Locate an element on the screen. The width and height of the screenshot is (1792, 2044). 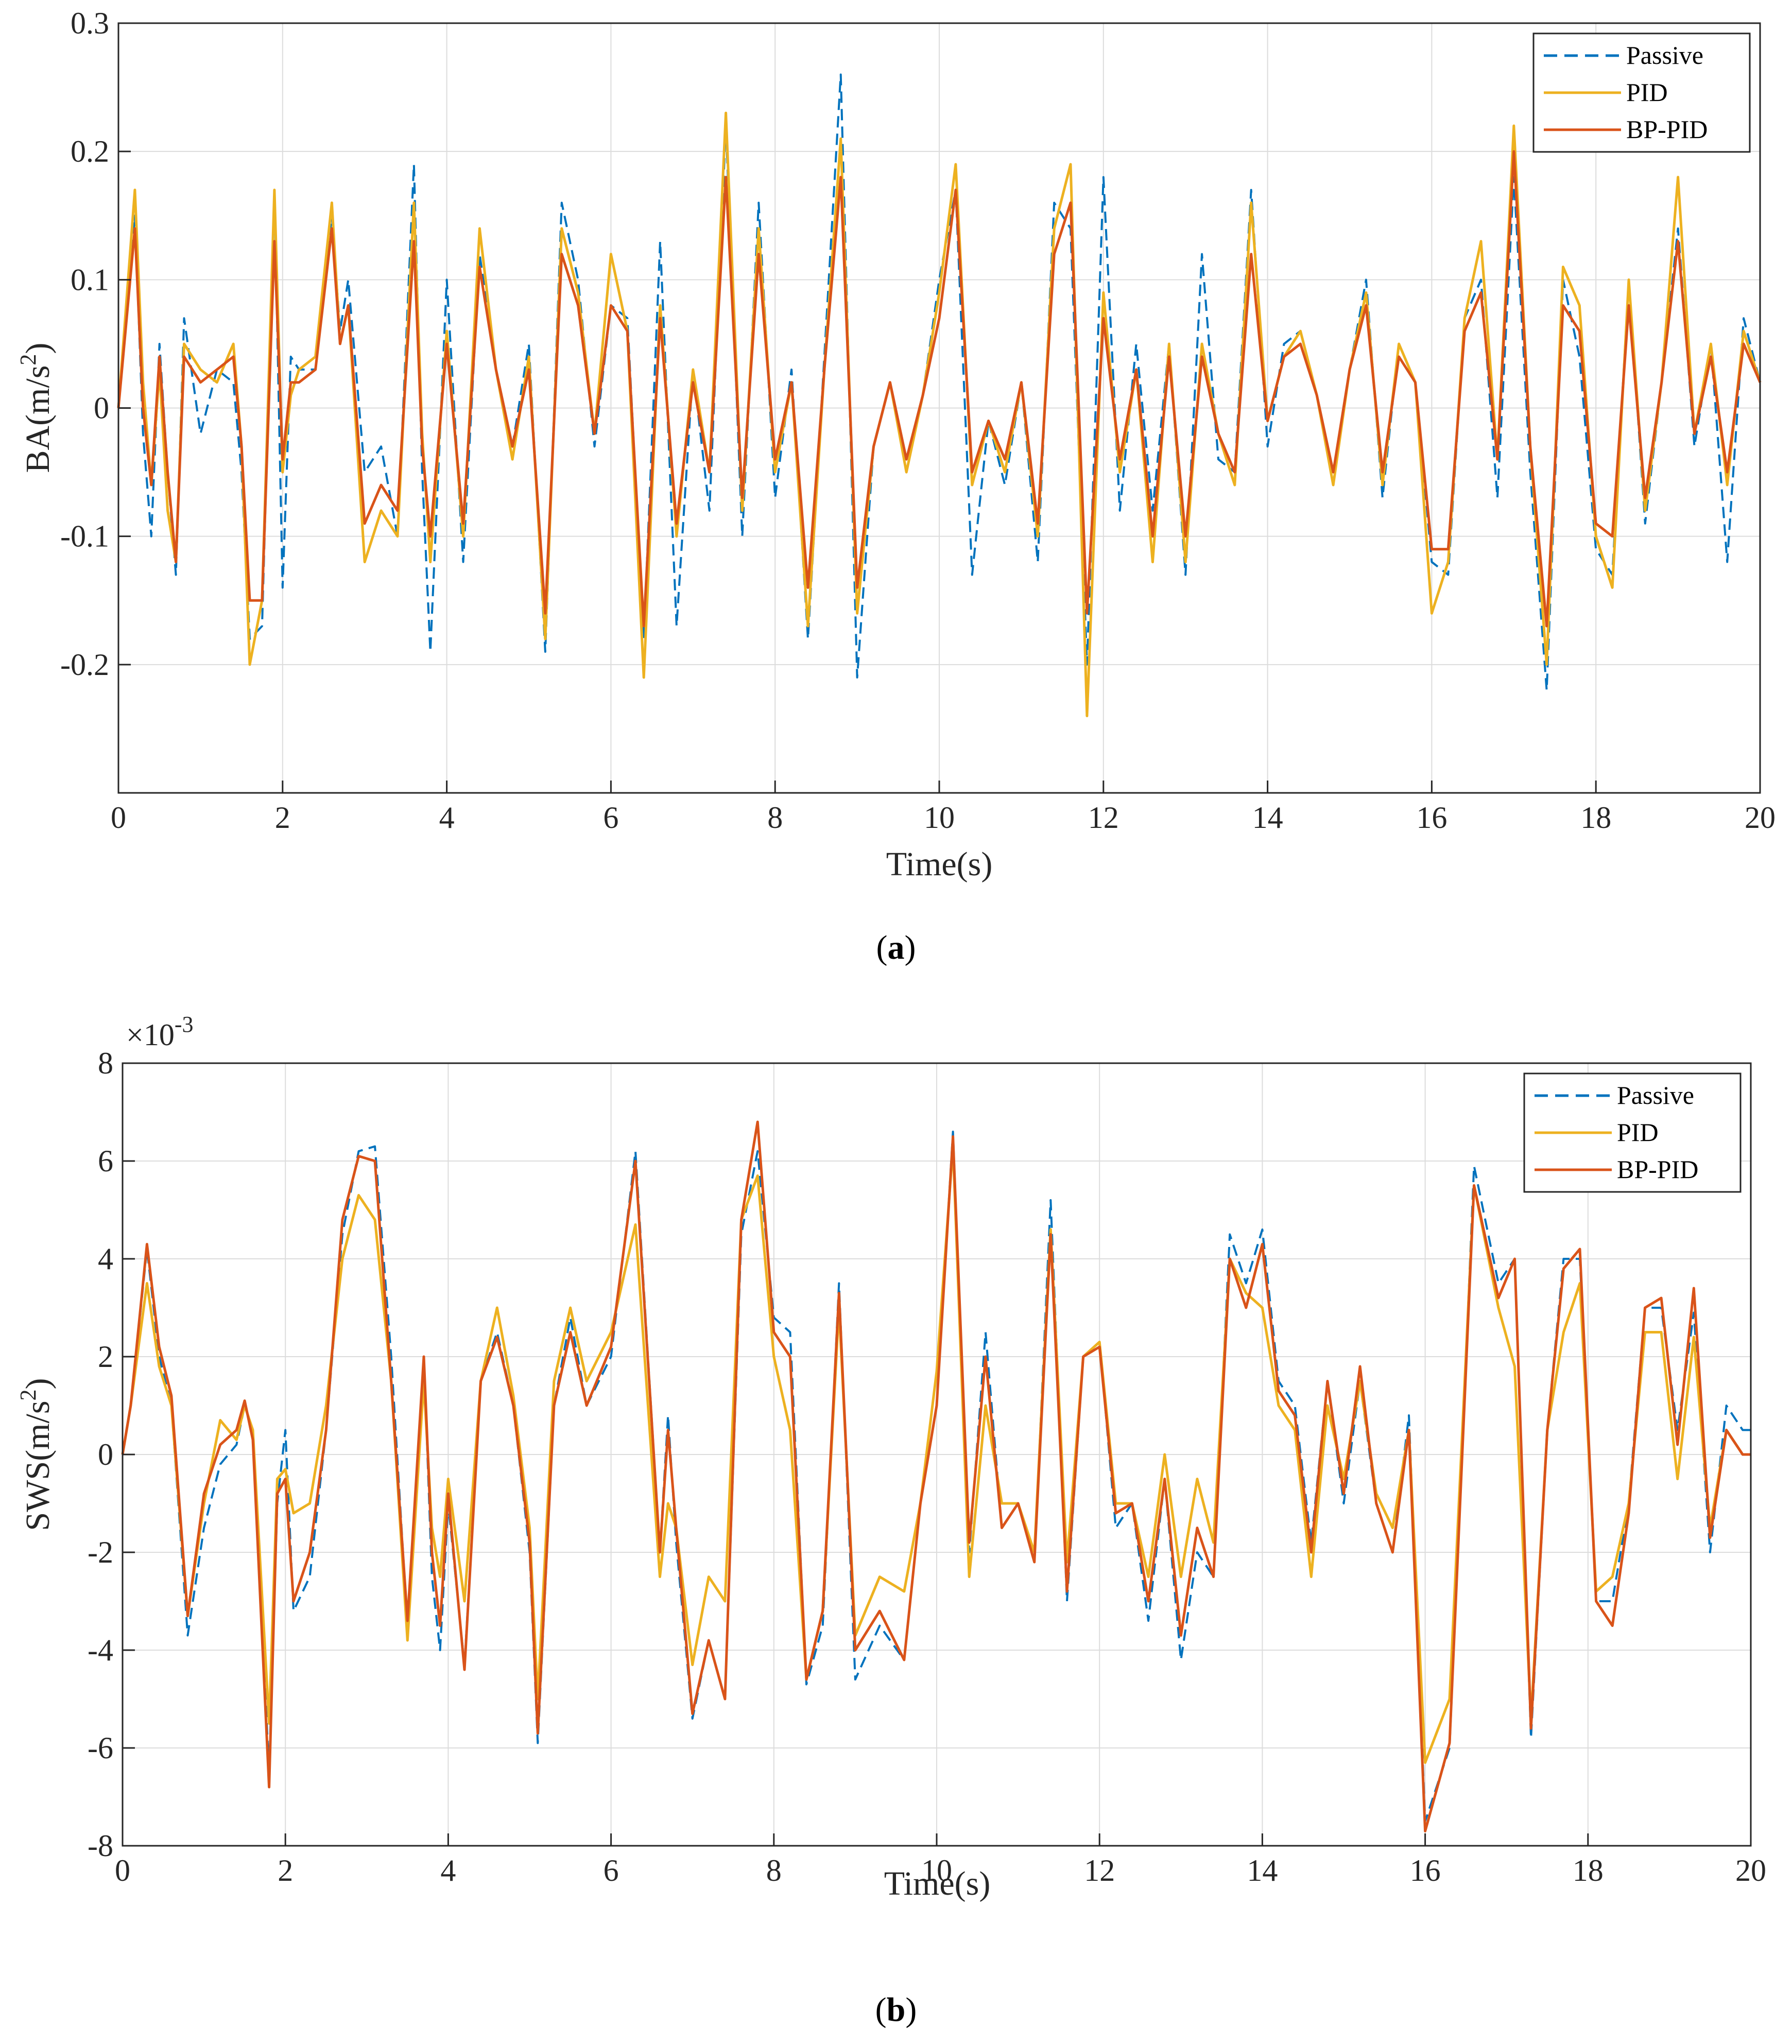
x-tick-label-b-1: 2 is located at coordinates (285, 1871).